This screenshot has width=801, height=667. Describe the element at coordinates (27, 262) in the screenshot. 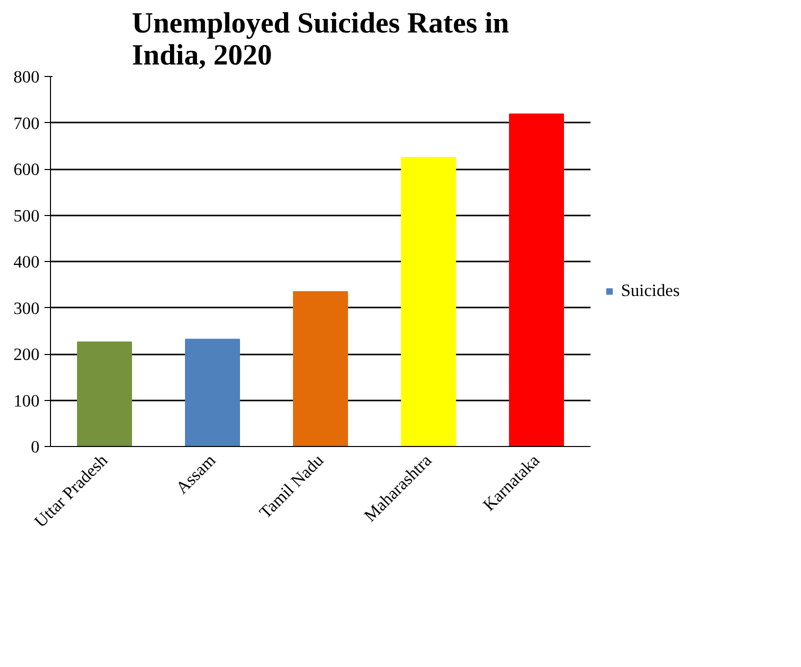

I see `y-tick-label: 400` at that location.